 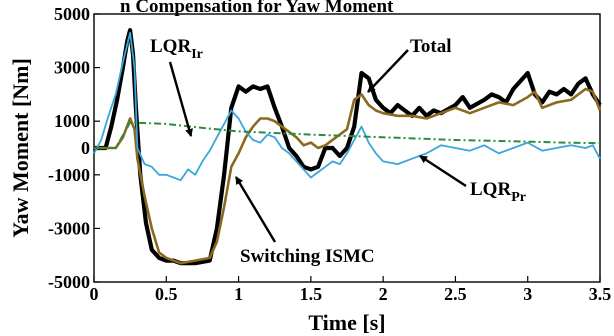 I want to click on y-tick-label: -5000, so click(x=69, y=282).